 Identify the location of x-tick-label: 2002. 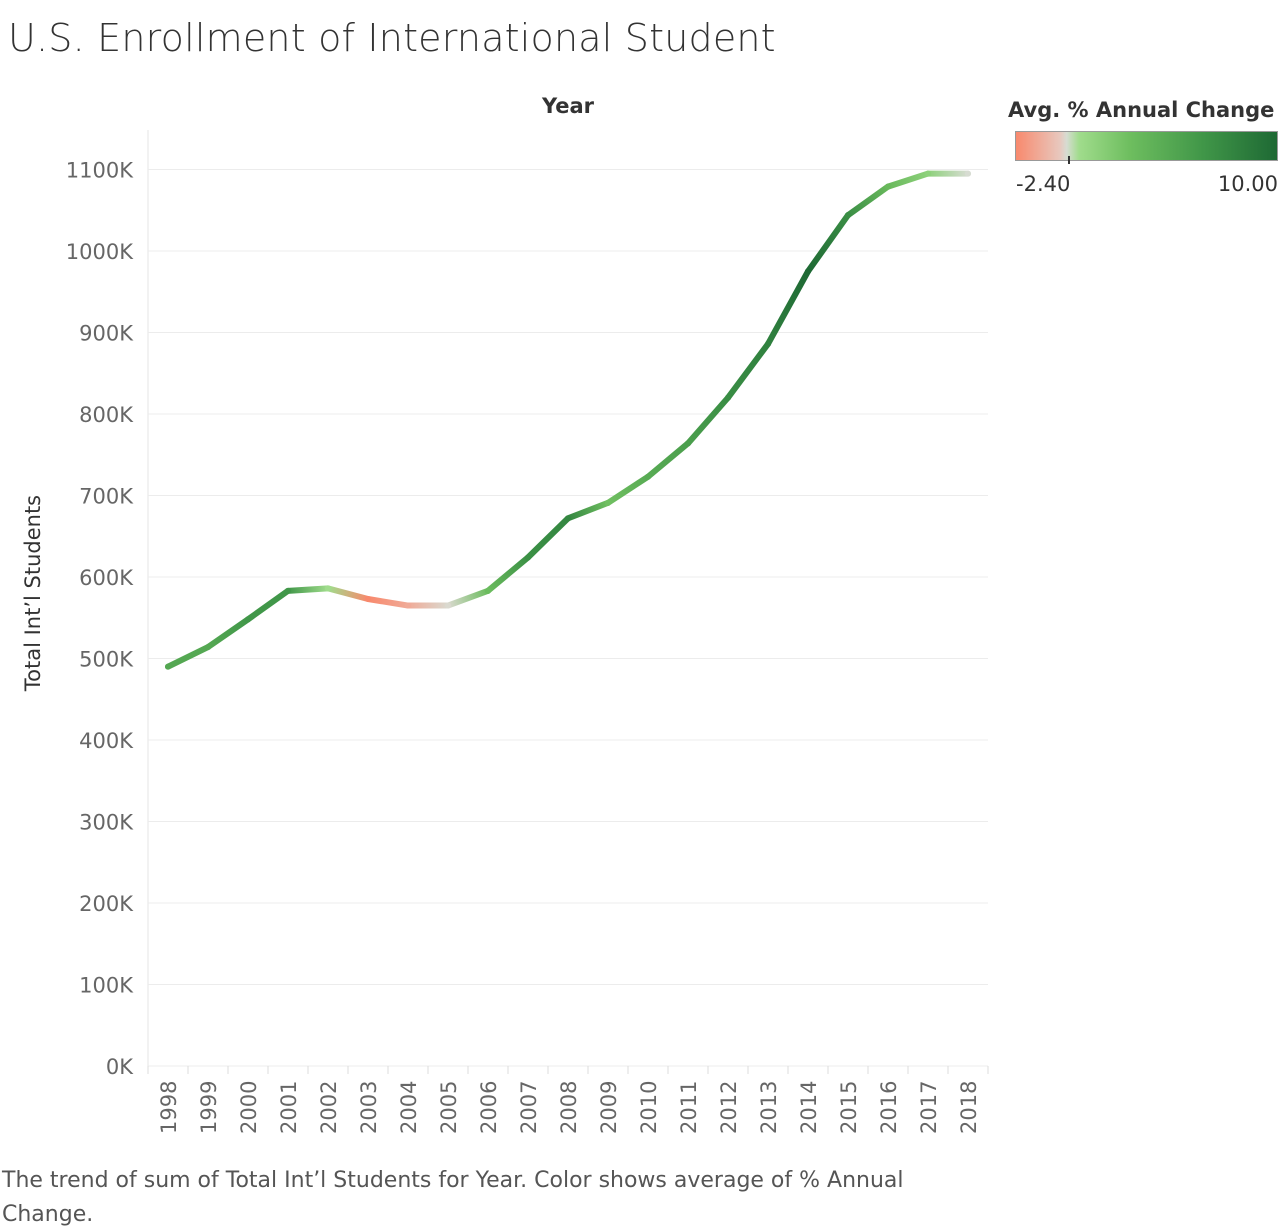
(329, 1107).